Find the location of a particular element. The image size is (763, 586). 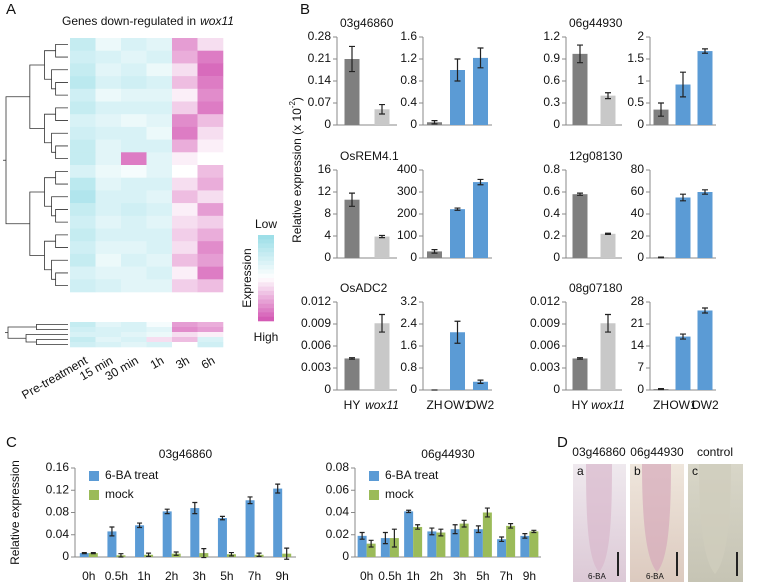

colorbar-label: Expression is located at coordinates (247, 277).